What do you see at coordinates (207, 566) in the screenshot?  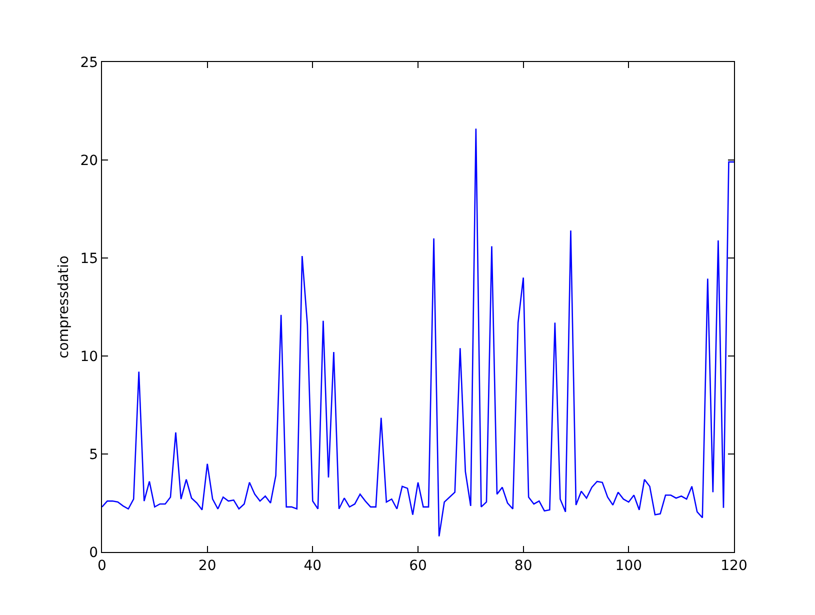 I see `x-tick-label: 20` at bounding box center [207, 566].